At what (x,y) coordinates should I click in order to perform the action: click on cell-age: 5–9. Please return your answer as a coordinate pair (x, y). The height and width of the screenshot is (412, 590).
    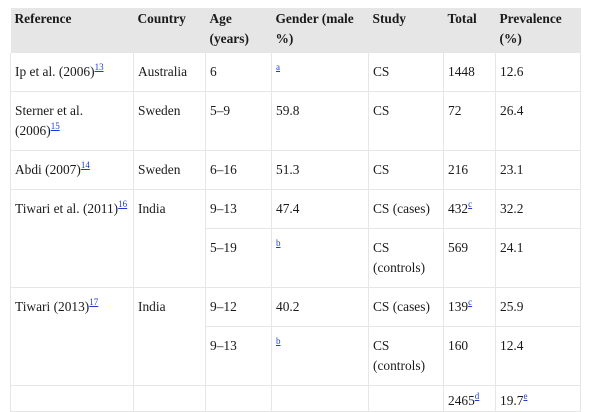
    Looking at the image, I should click on (238, 121).